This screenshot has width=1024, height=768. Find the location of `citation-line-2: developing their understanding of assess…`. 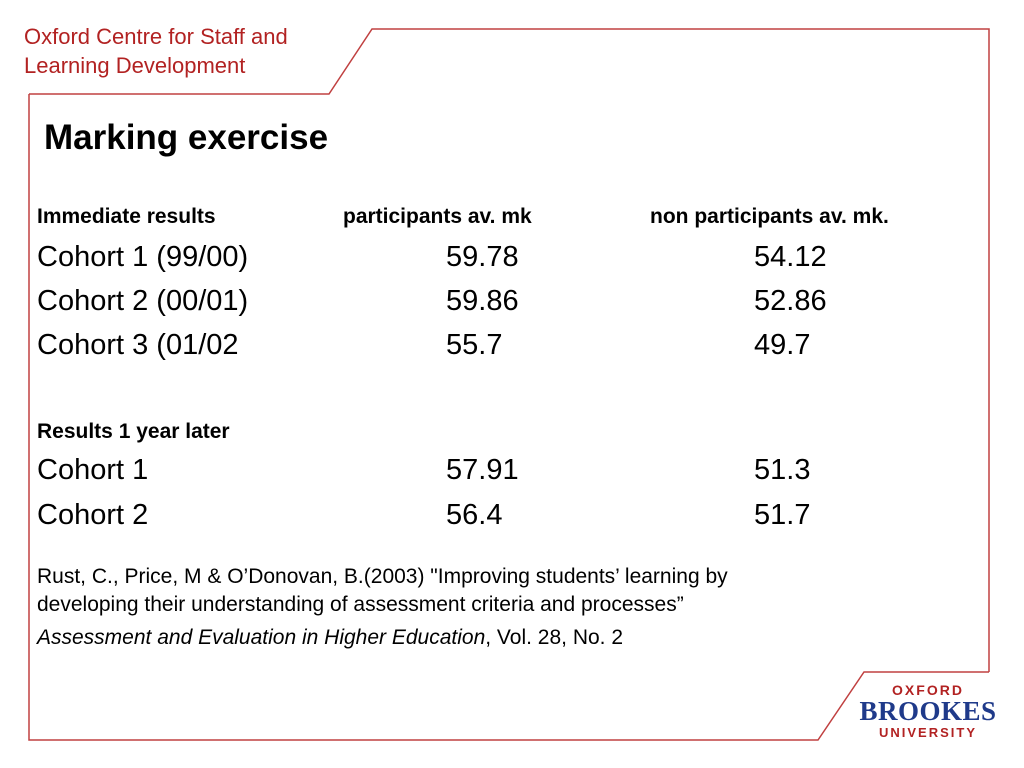

citation-line-2: developing their understanding of assess… is located at coordinates (360, 604).